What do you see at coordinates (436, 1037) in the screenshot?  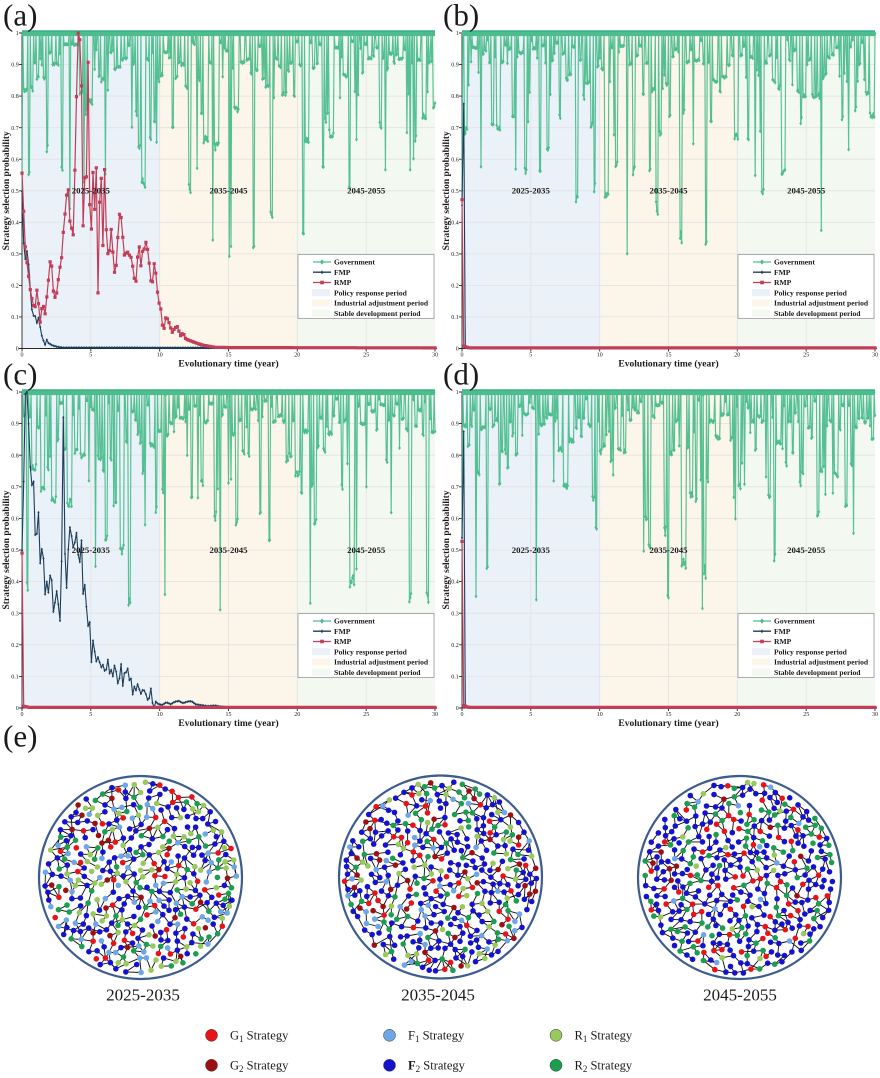 I see `svg-text: F1 Strategy` at bounding box center [436, 1037].